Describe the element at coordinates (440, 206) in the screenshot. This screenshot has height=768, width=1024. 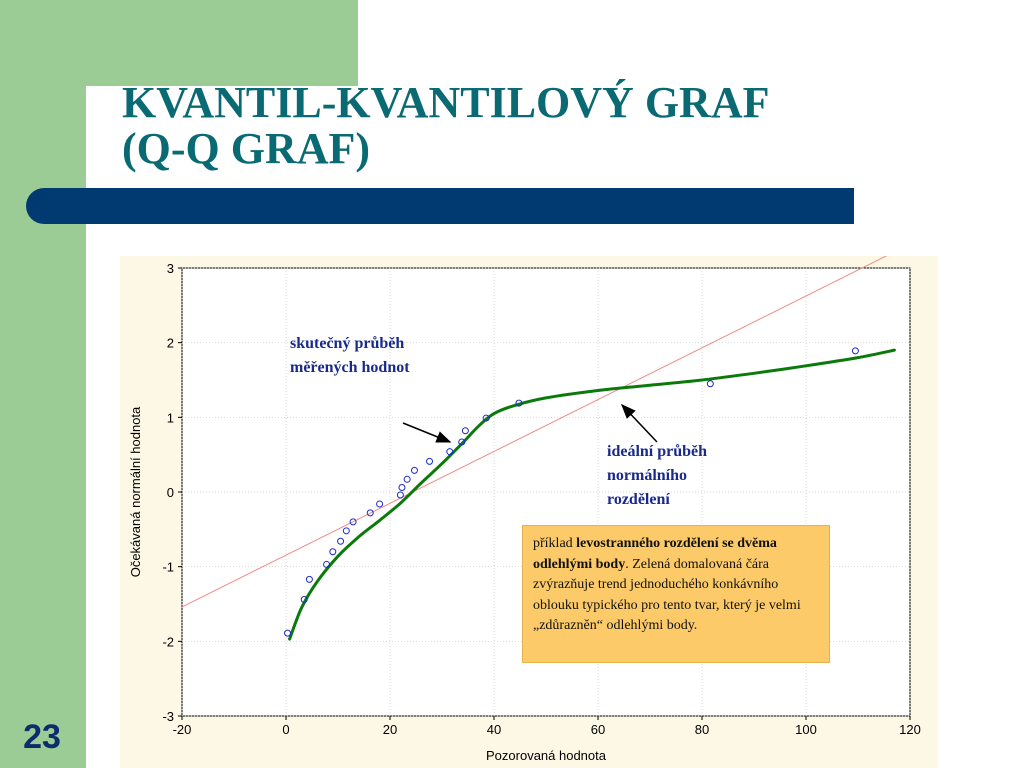
I see `title-underline-bar` at that location.